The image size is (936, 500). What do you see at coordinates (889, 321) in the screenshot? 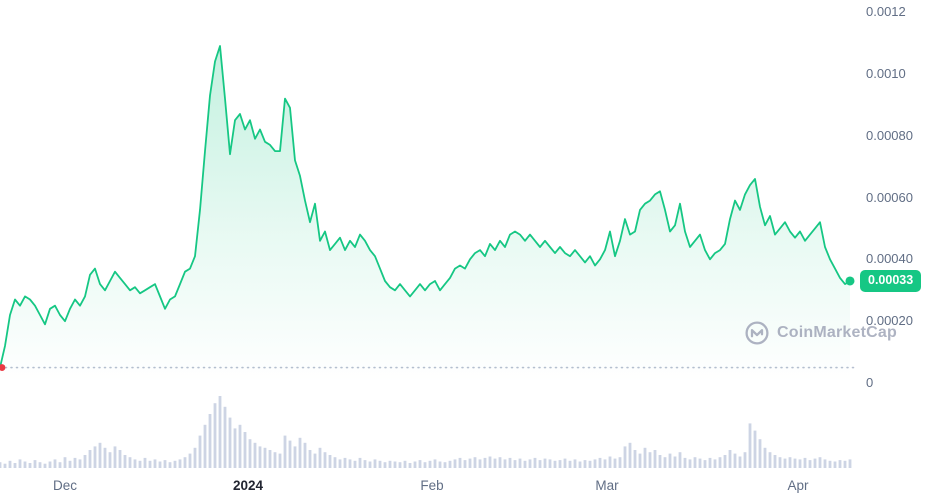
I see `y-axis-label: 0.00020` at bounding box center [889, 321].